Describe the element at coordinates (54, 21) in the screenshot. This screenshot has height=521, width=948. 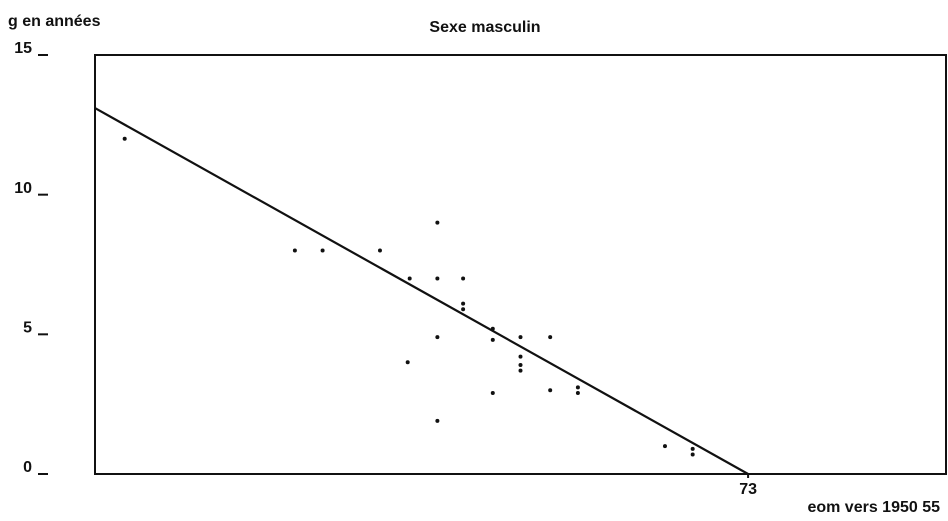
I see `y-axis-label: g en années` at that location.